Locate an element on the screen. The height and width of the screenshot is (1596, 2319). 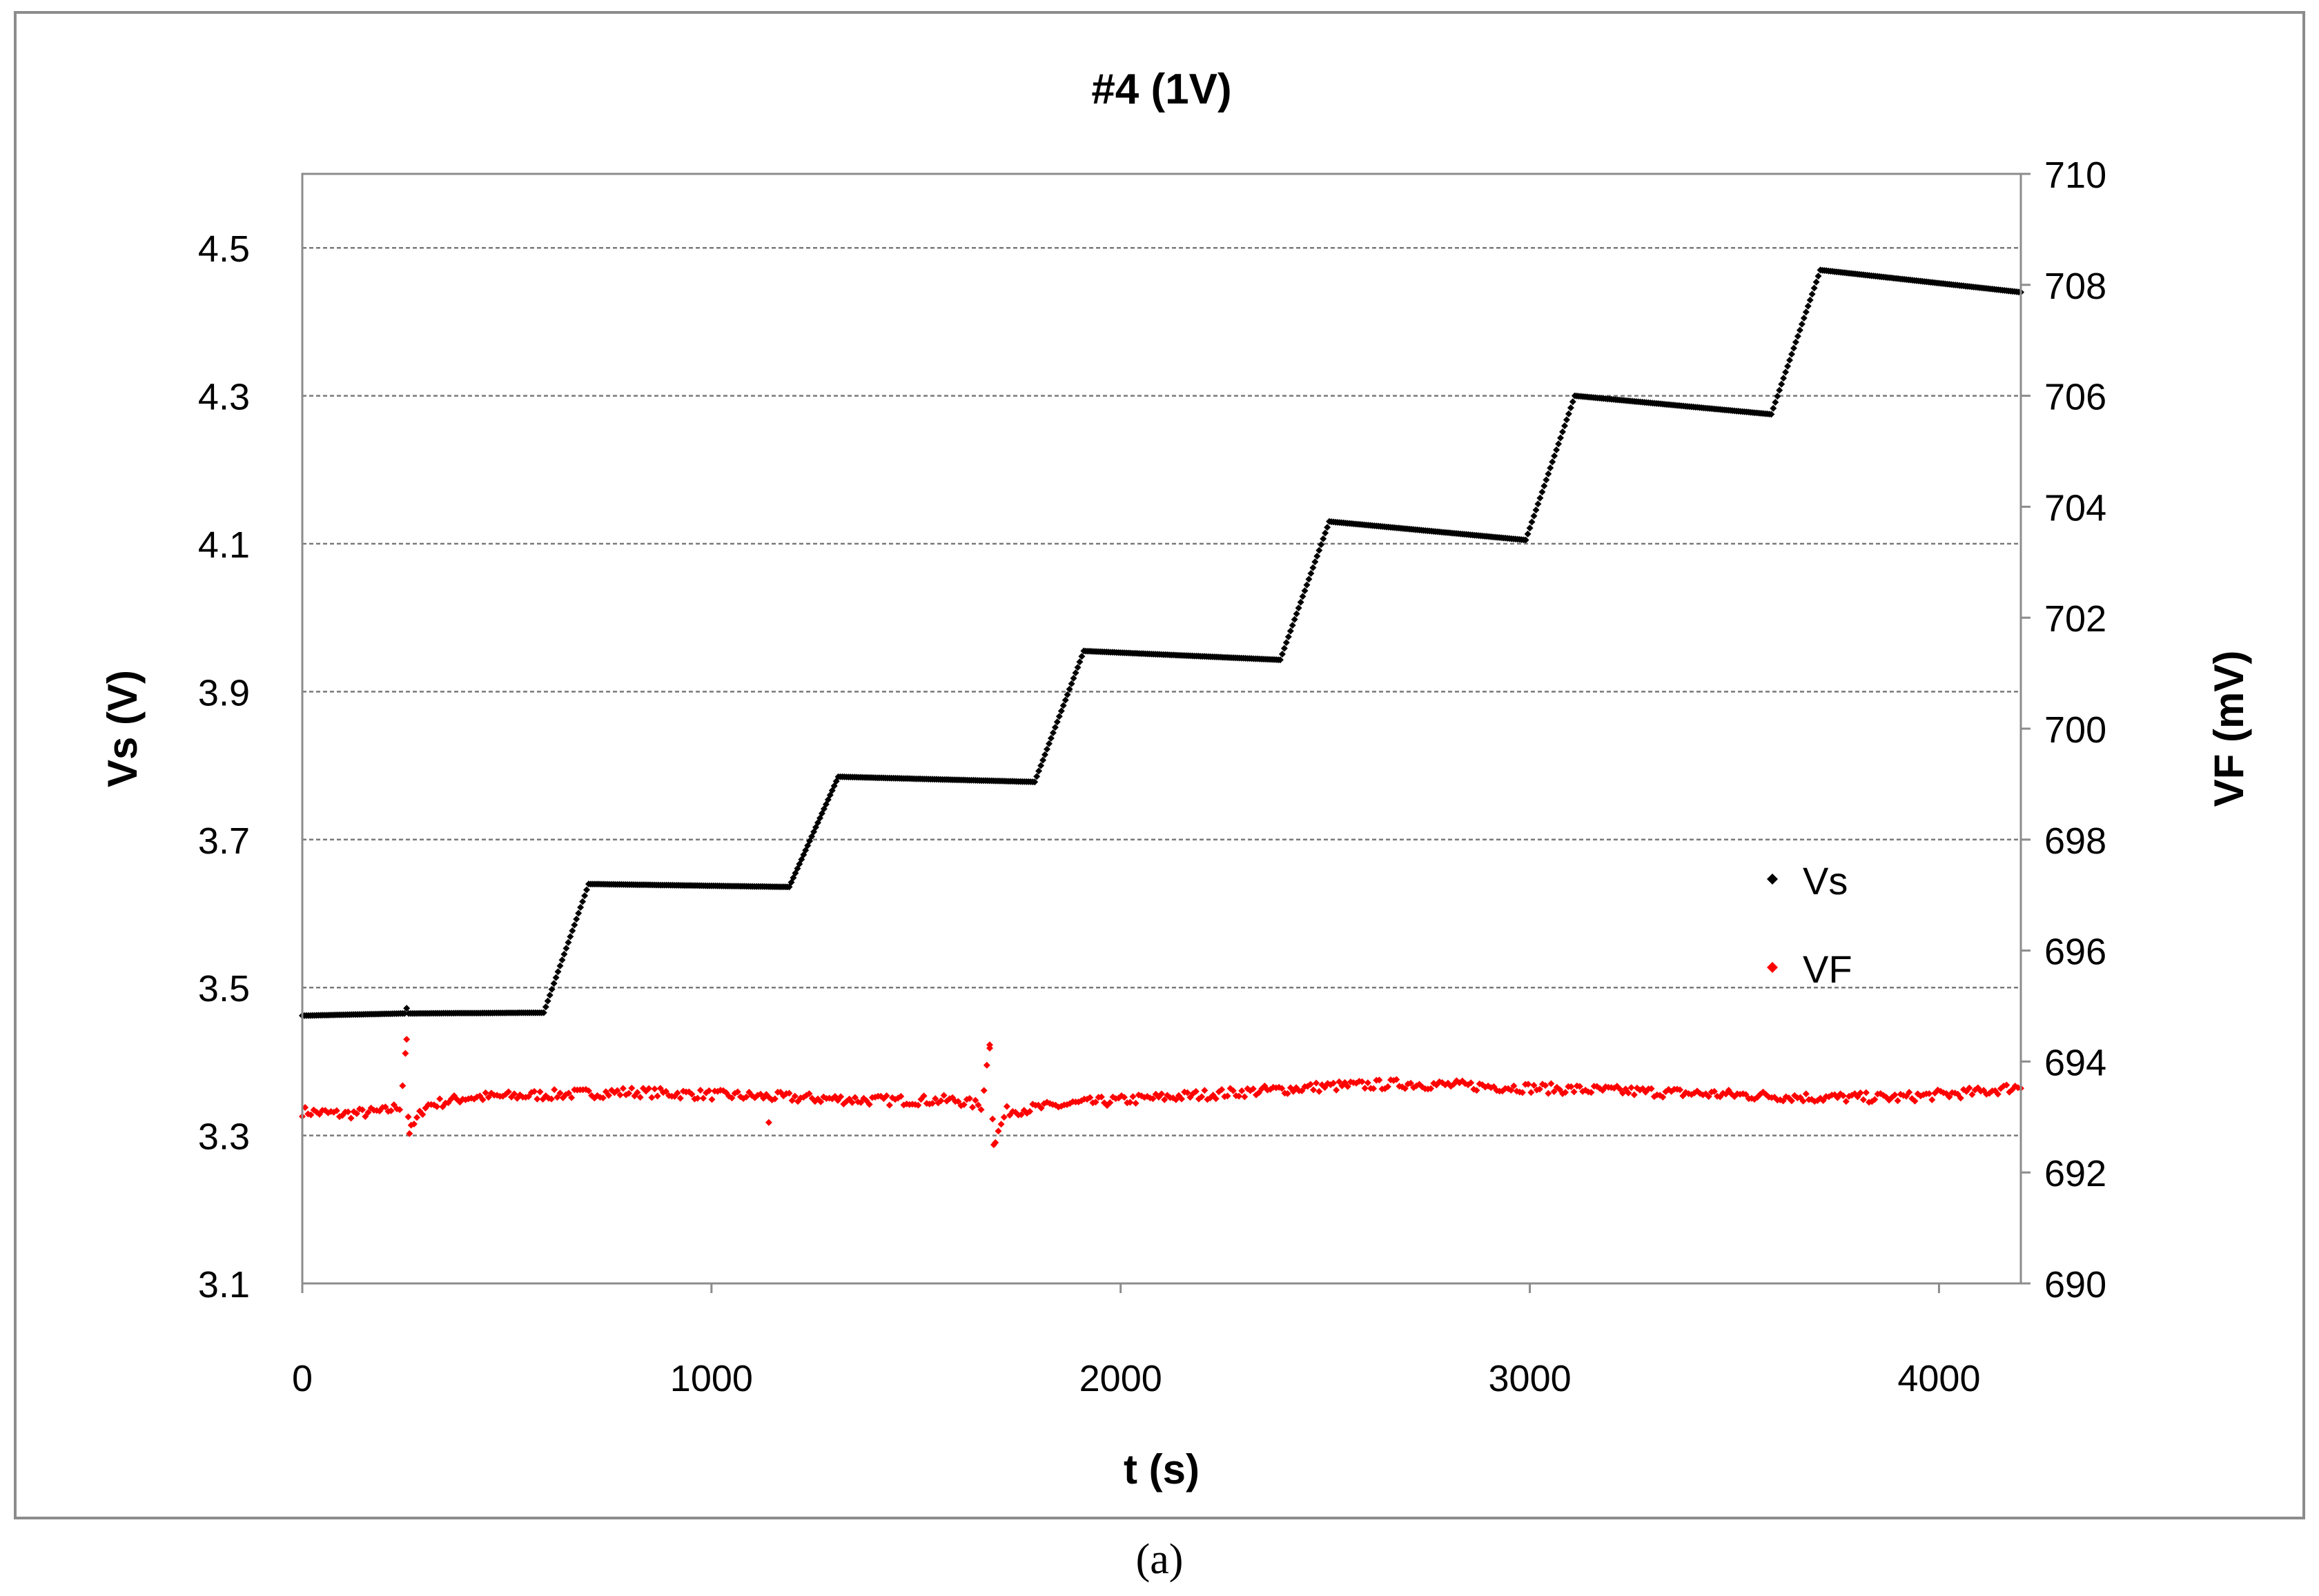
chart-title: #4 (1V) is located at coordinates (1161, 89).